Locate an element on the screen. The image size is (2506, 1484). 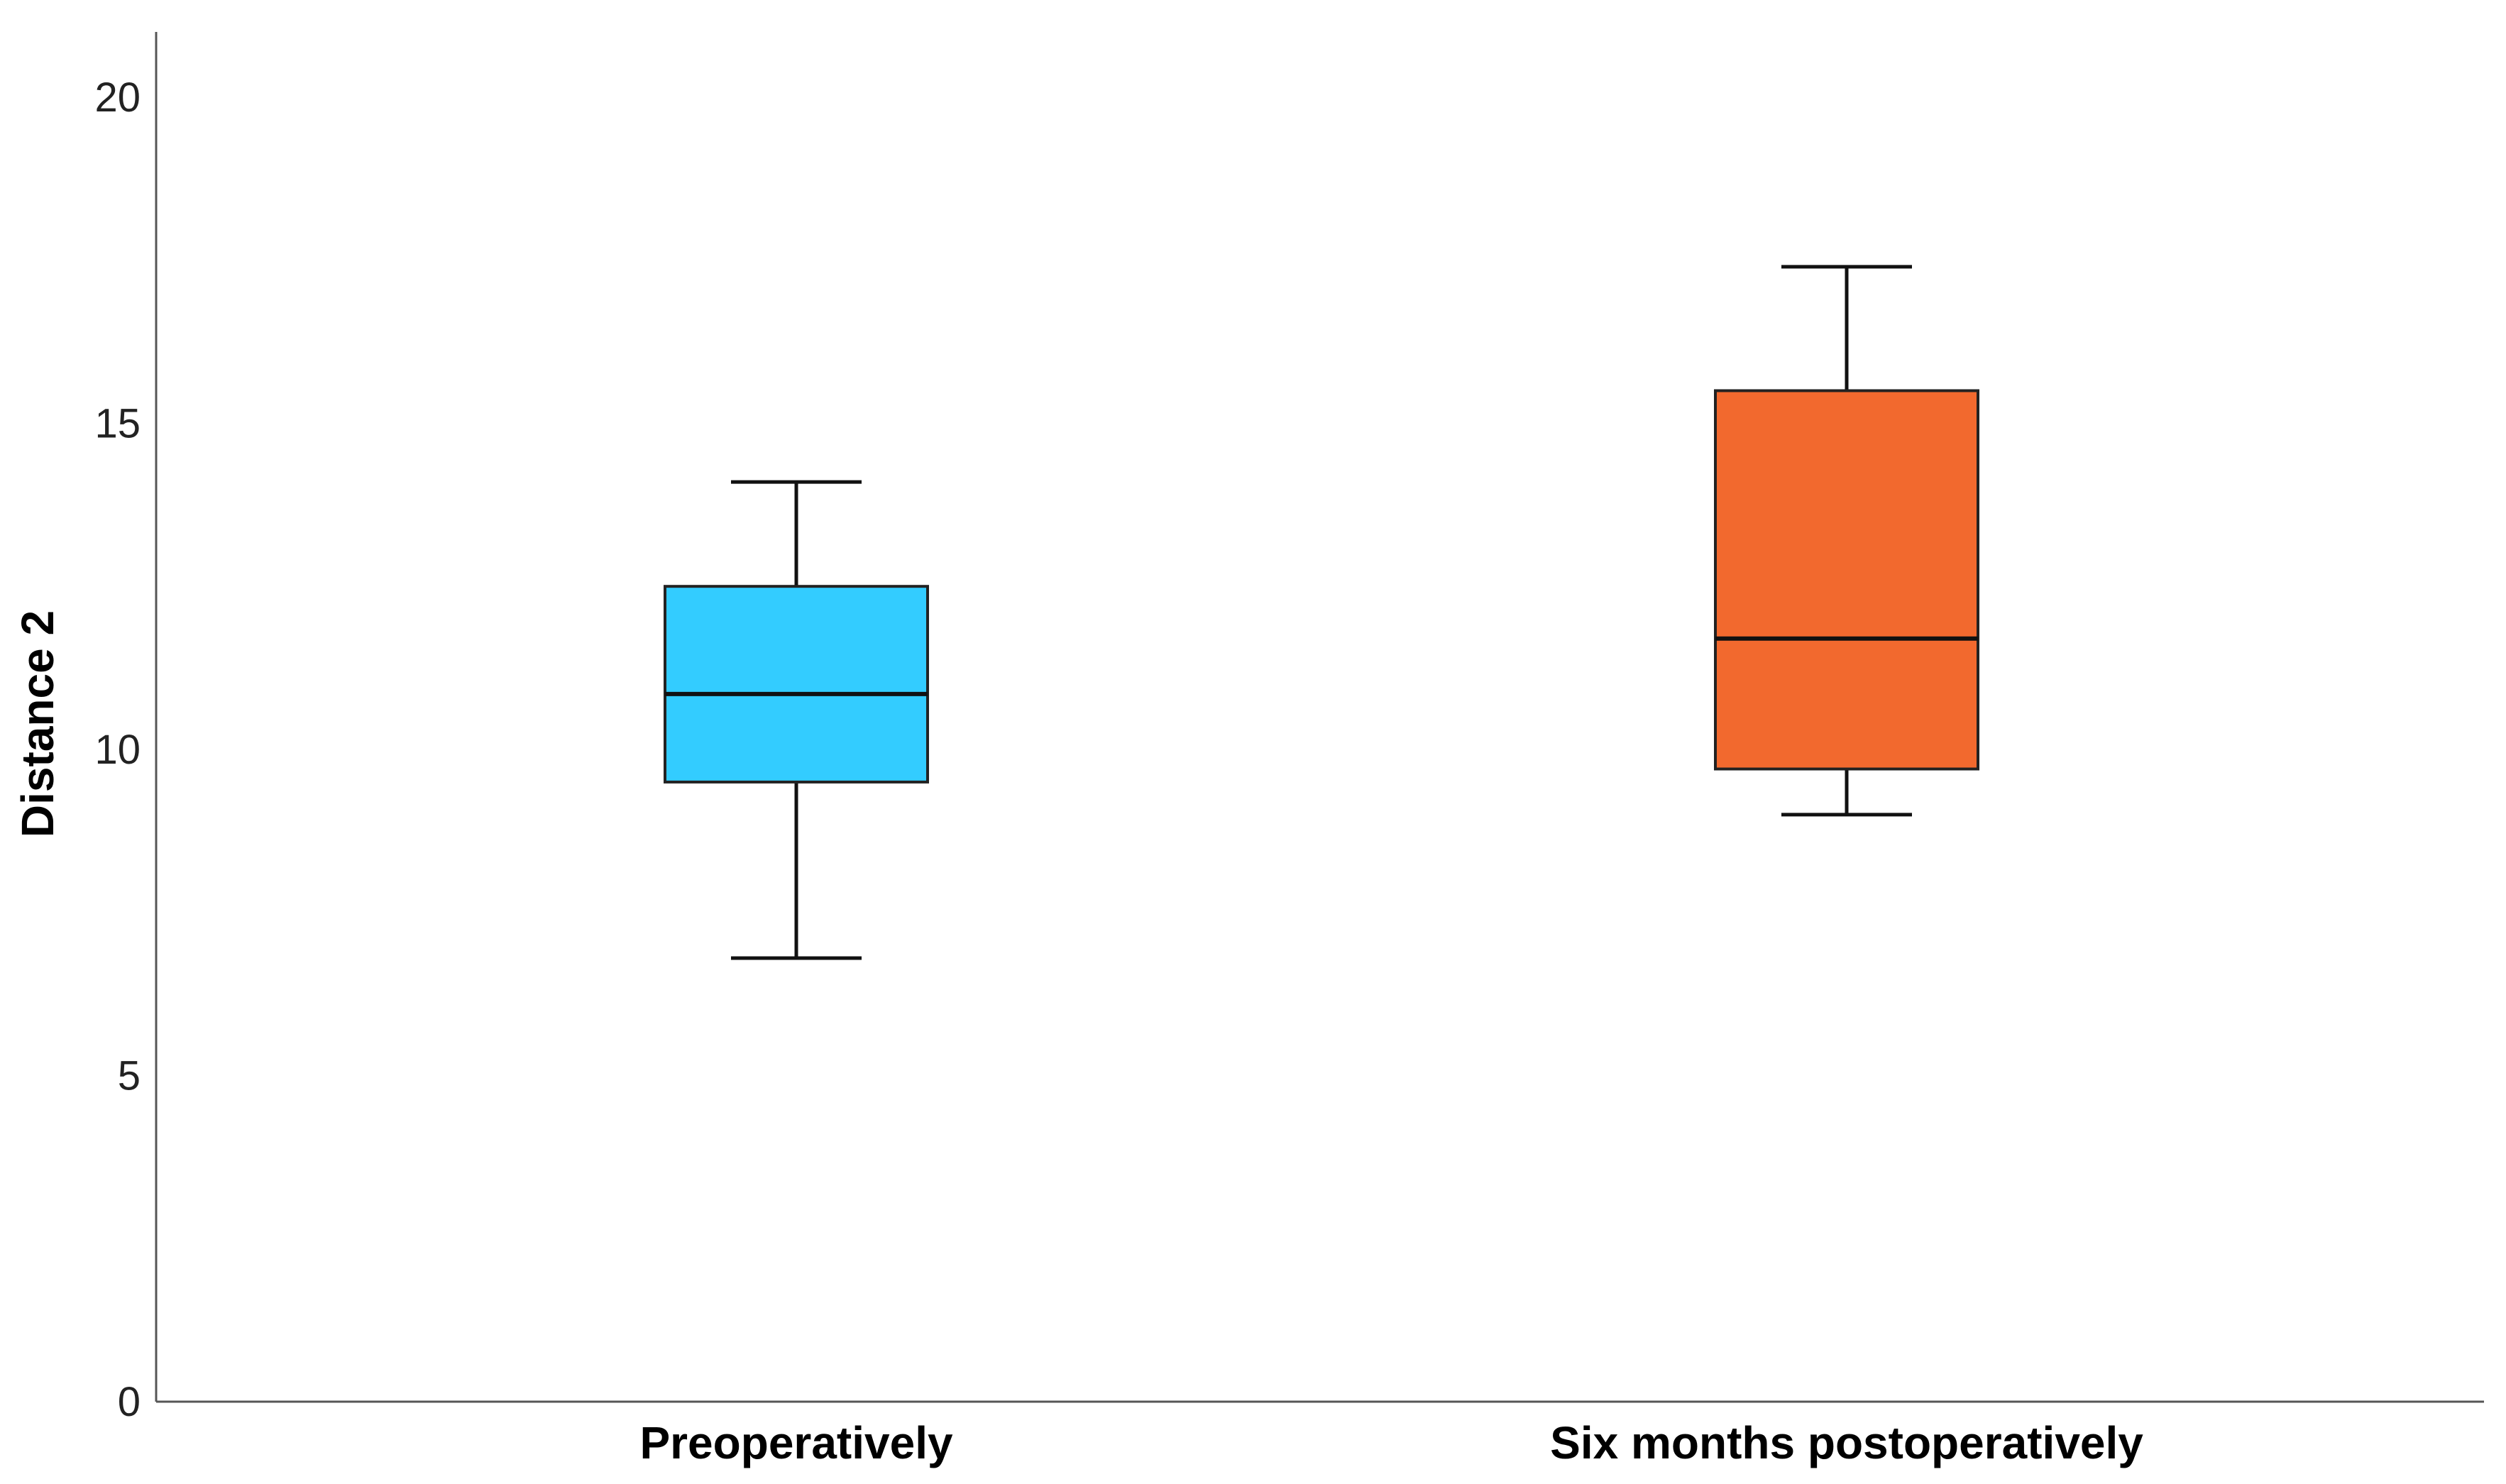
x-category-label: Six months postoperatively is located at coordinates (1846, 1442).